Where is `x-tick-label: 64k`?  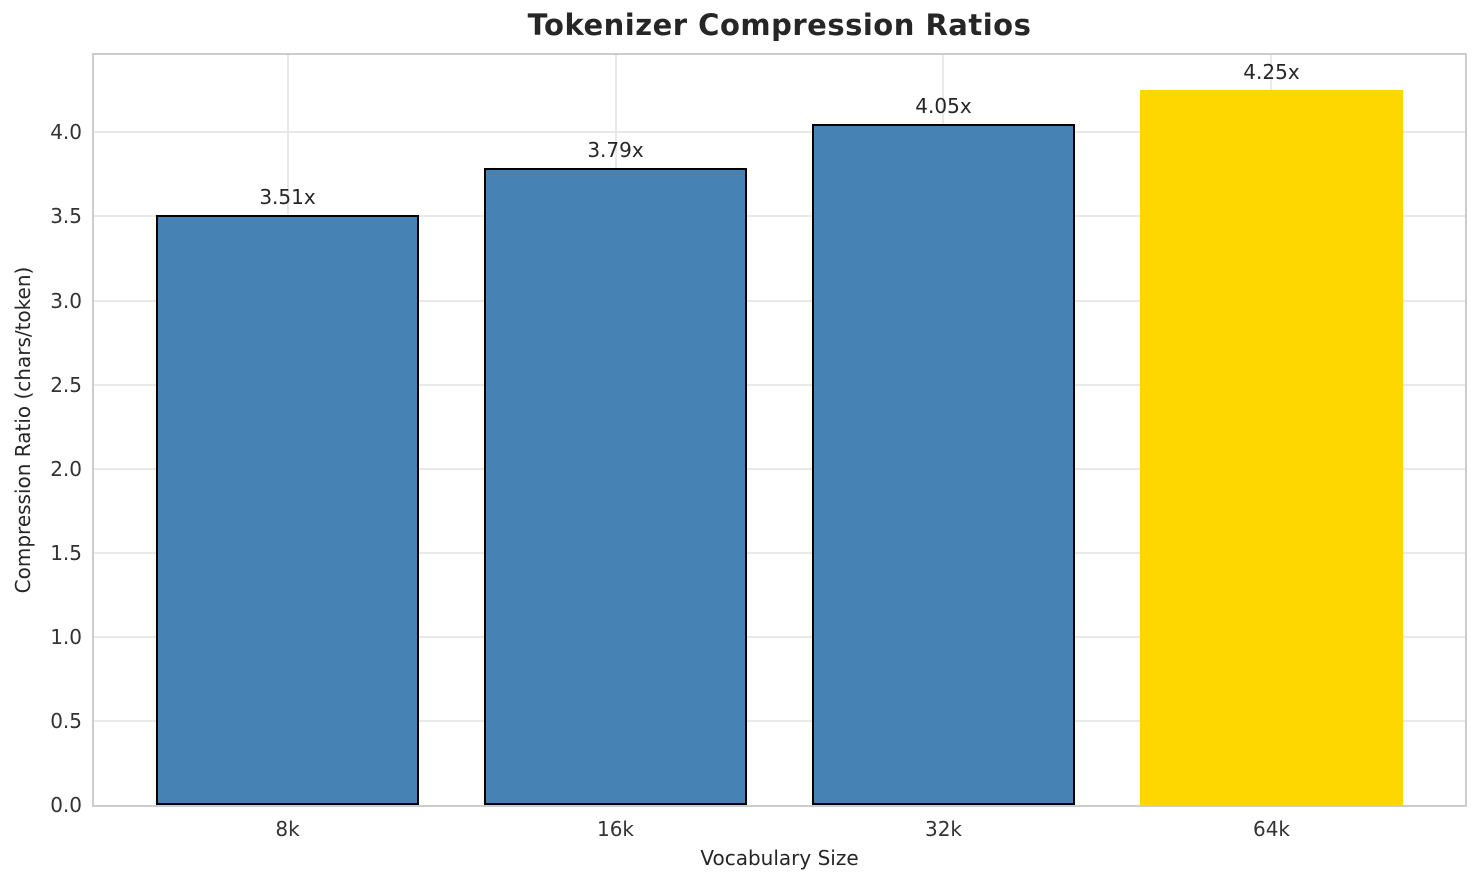
x-tick-label: 64k is located at coordinates (1271, 829).